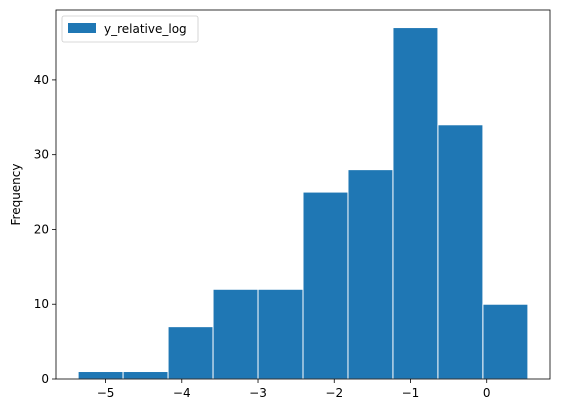 This screenshot has width=561, height=412. I want to click on x-tick-label: −1, so click(411, 393).